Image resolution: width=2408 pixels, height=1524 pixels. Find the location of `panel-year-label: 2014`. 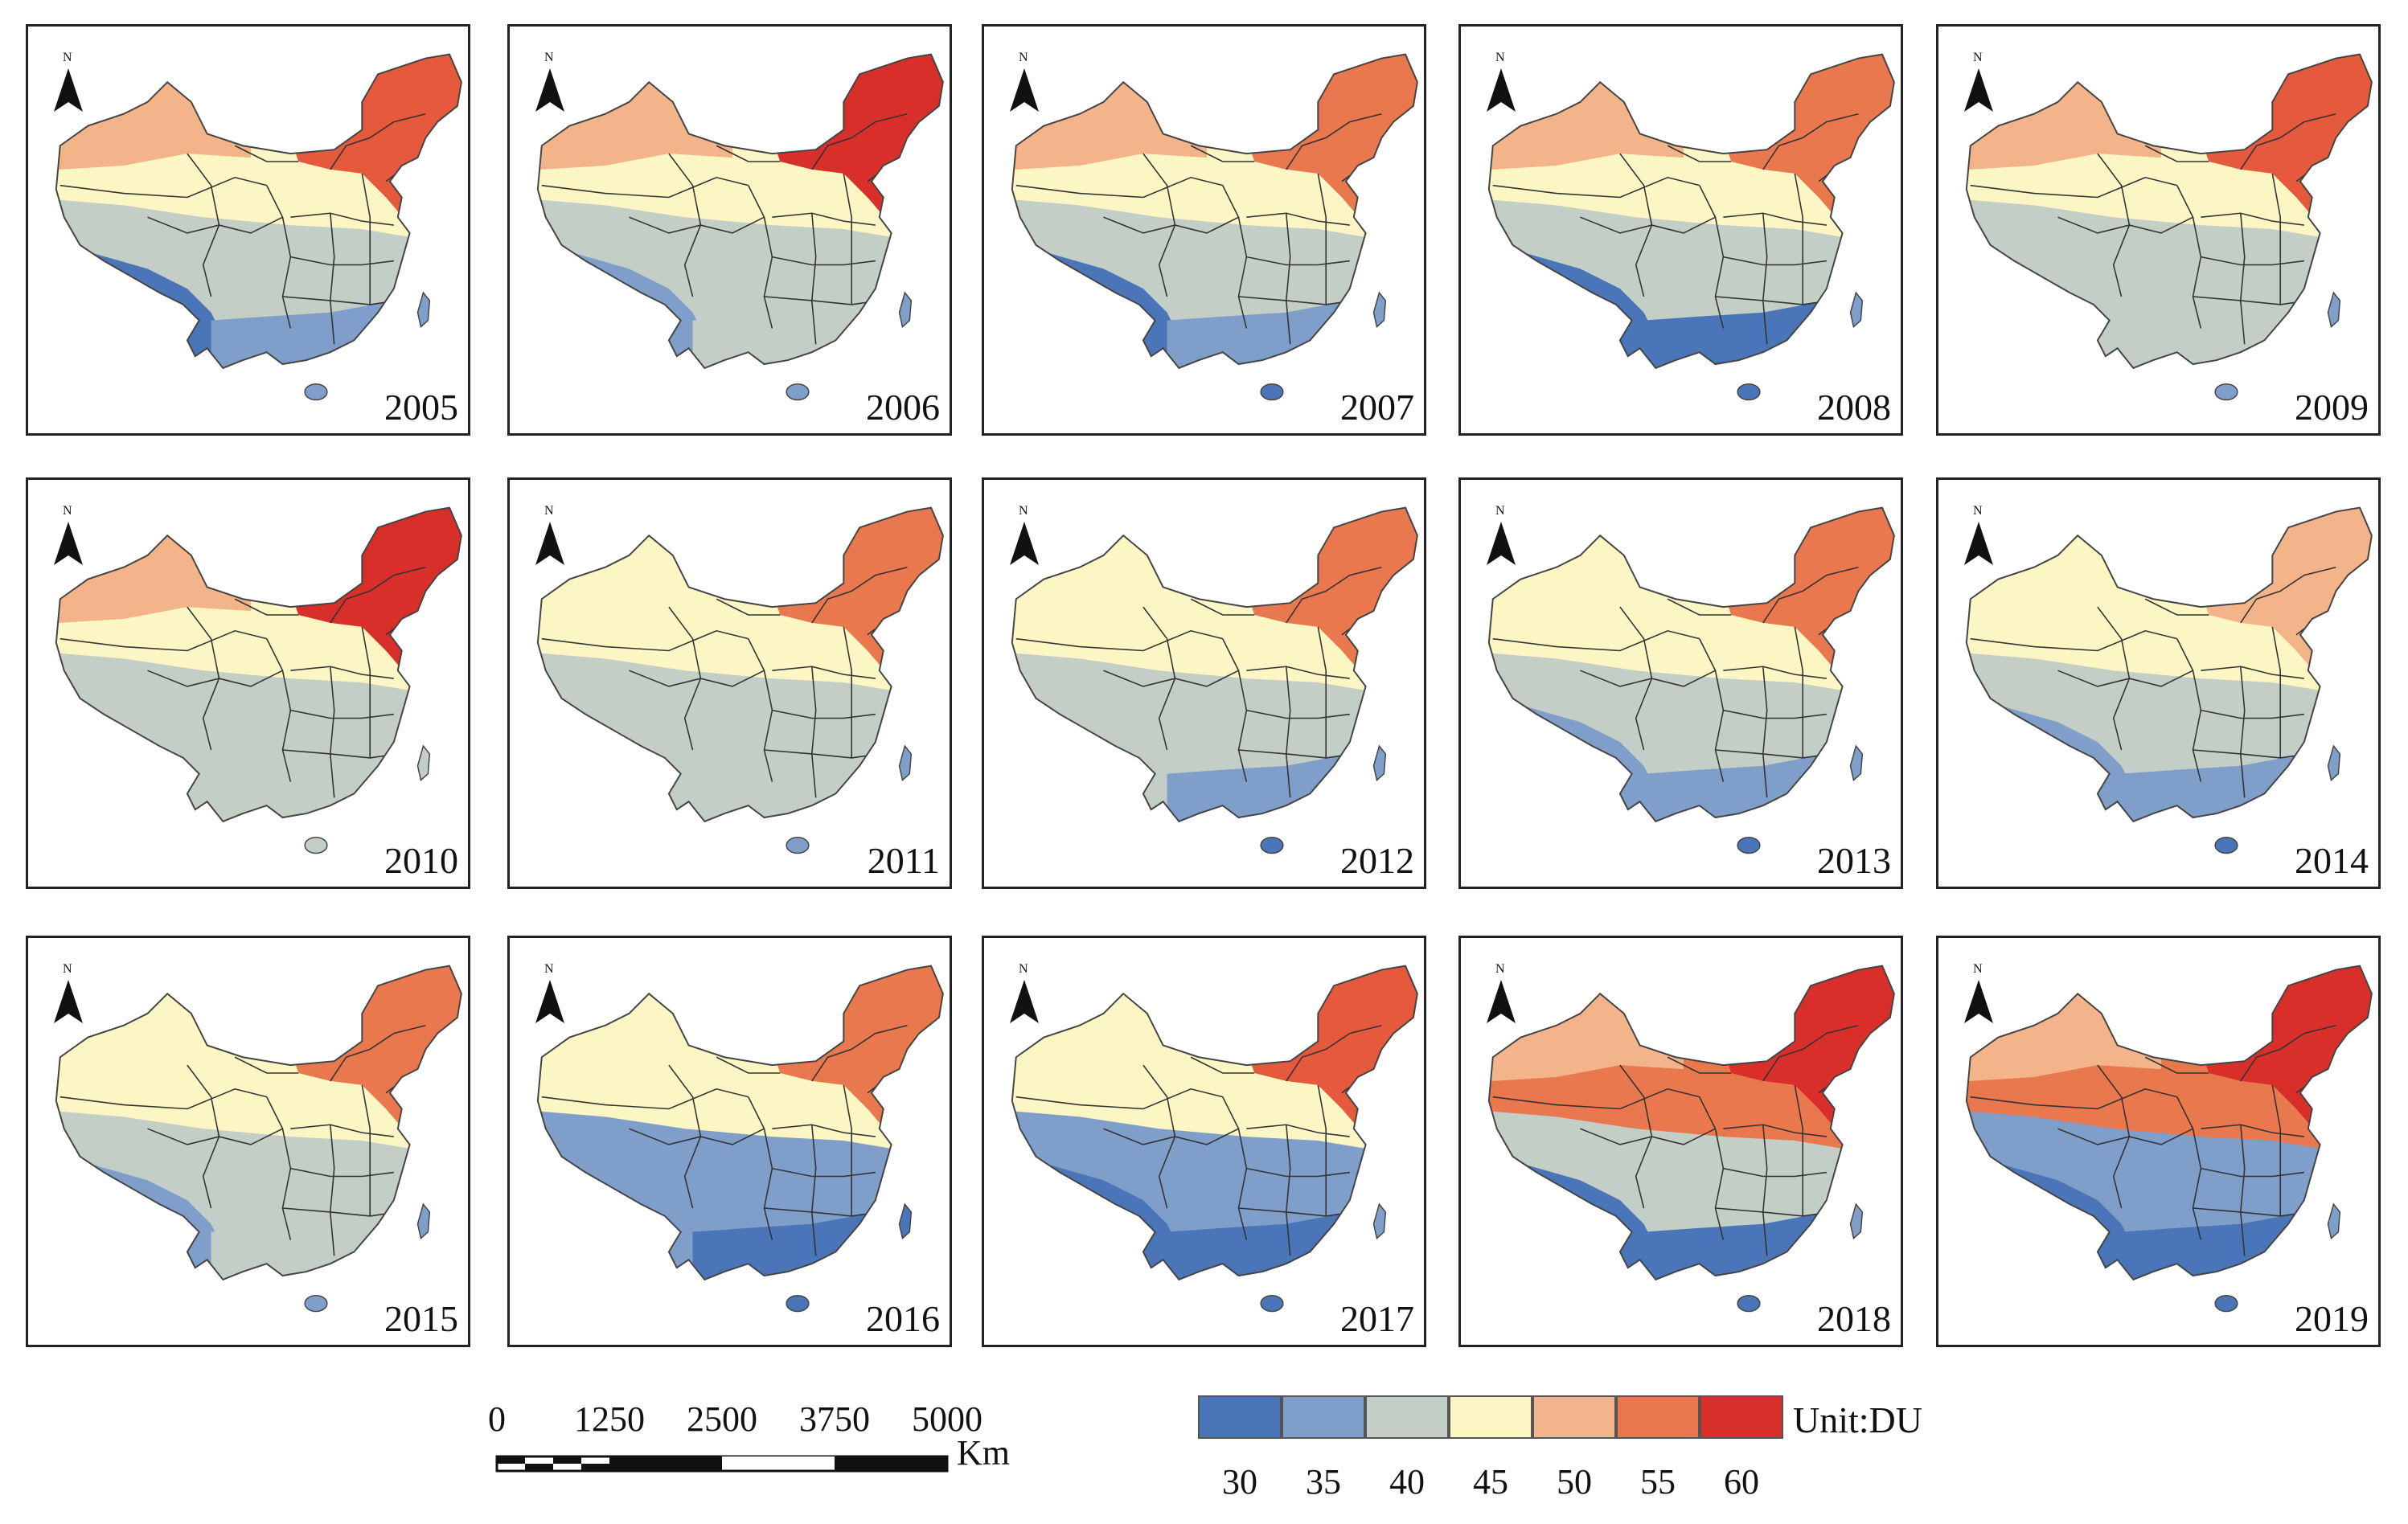

panel-year-label: 2014 is located at coordinates (2332, 860).